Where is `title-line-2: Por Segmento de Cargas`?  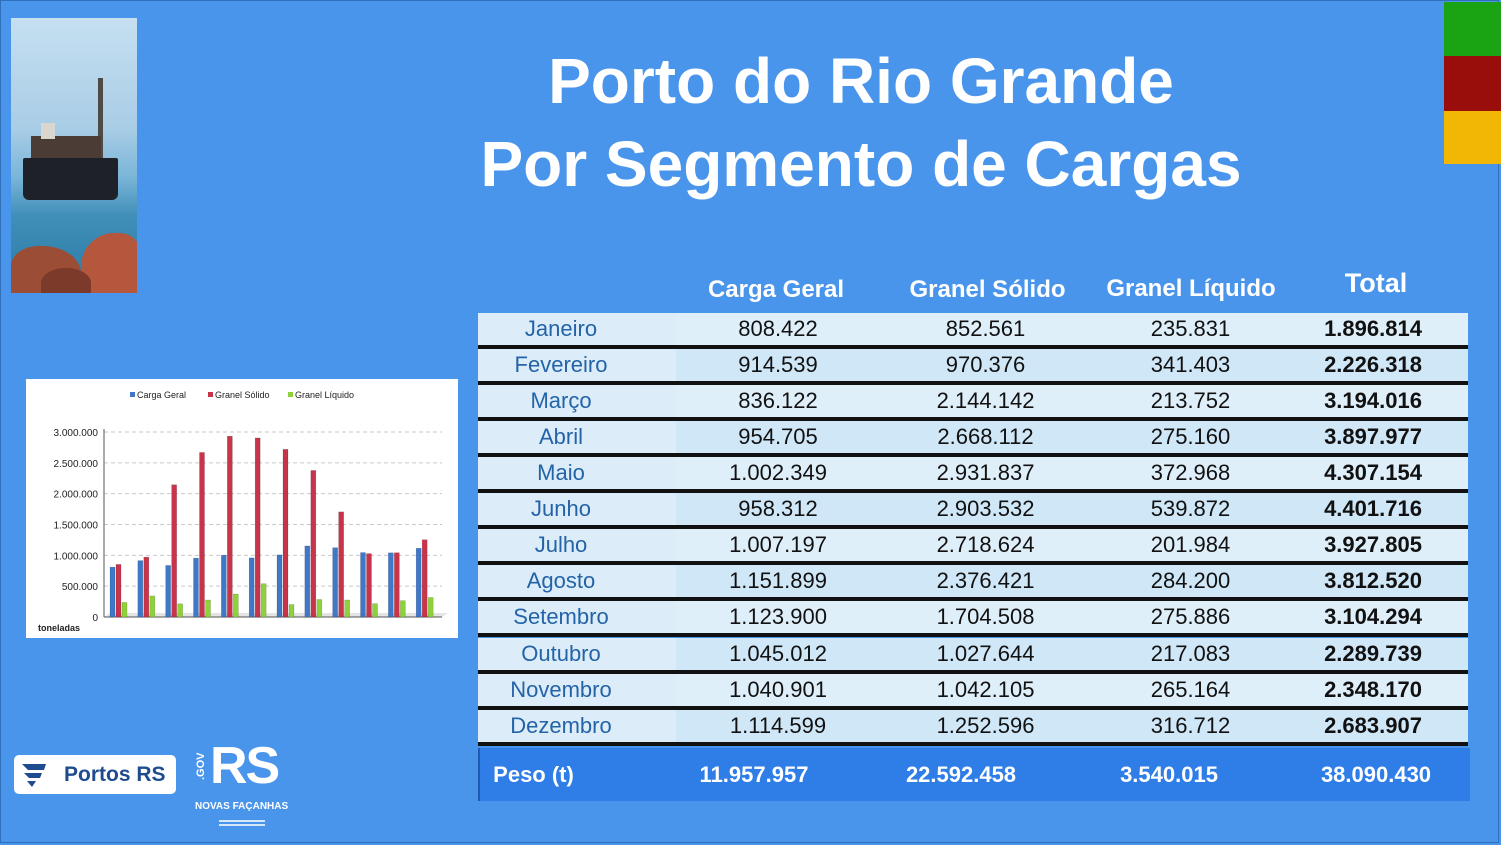 title-line-2: Por Segmento de Cargas is located at coordinates (861, 164).